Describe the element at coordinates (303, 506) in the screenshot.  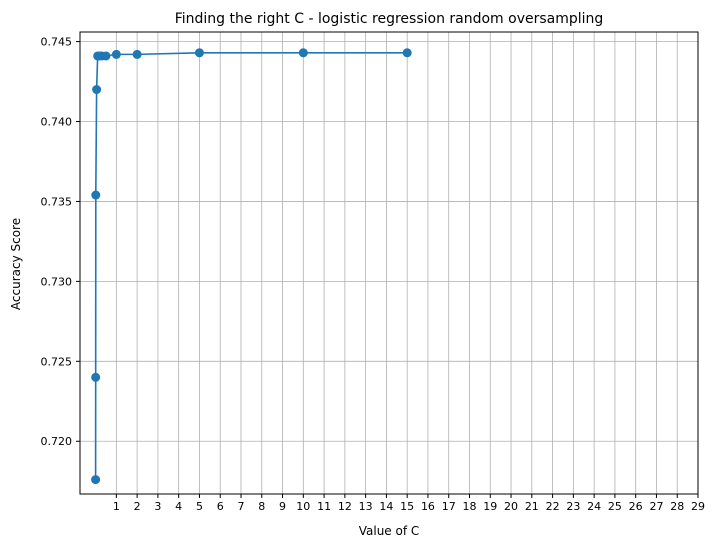
I see `x-tick-label: 10` at that location.